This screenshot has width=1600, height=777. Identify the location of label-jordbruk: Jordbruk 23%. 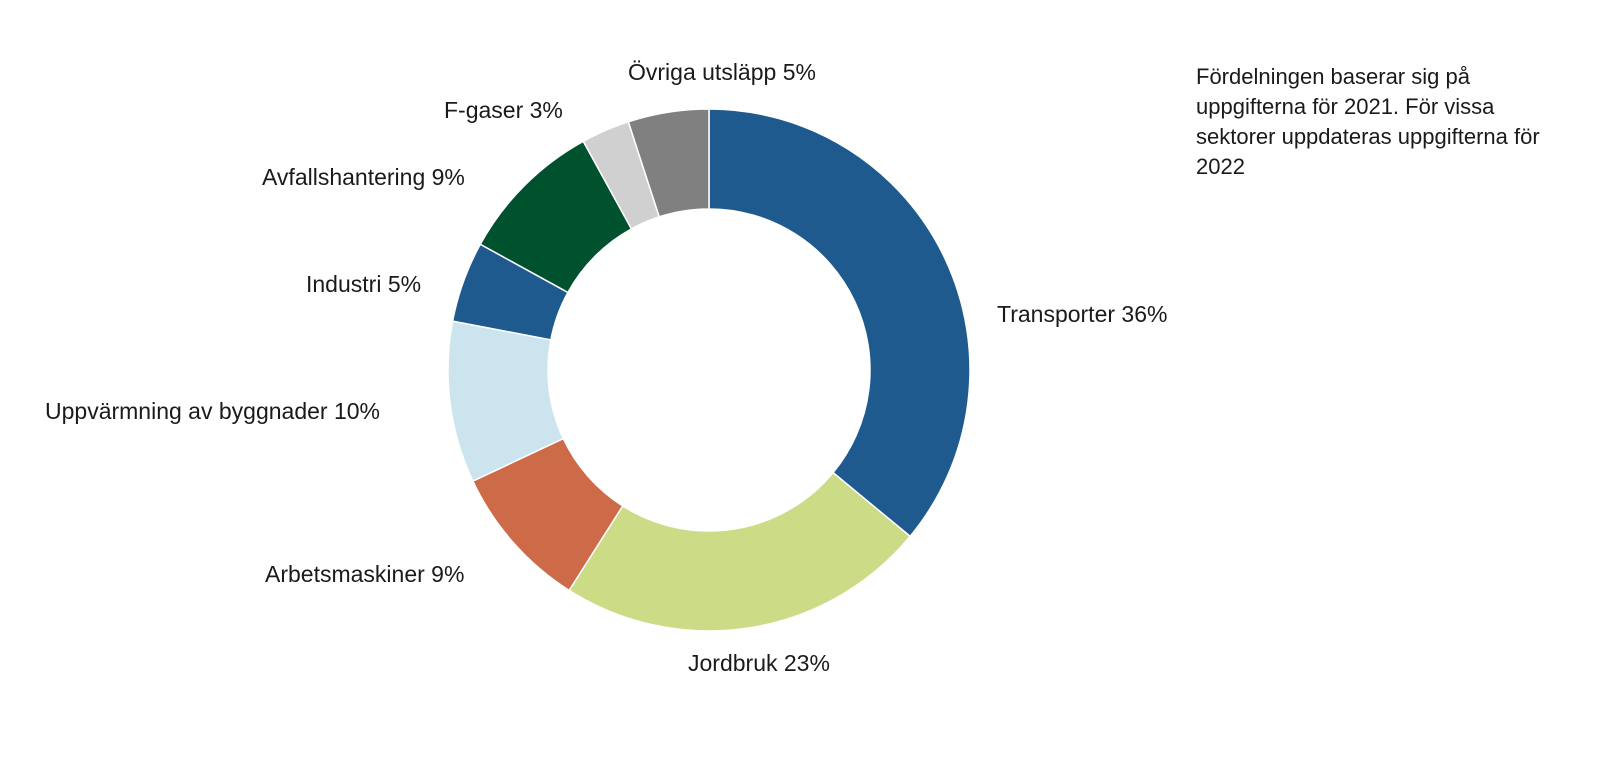
(759, 663).